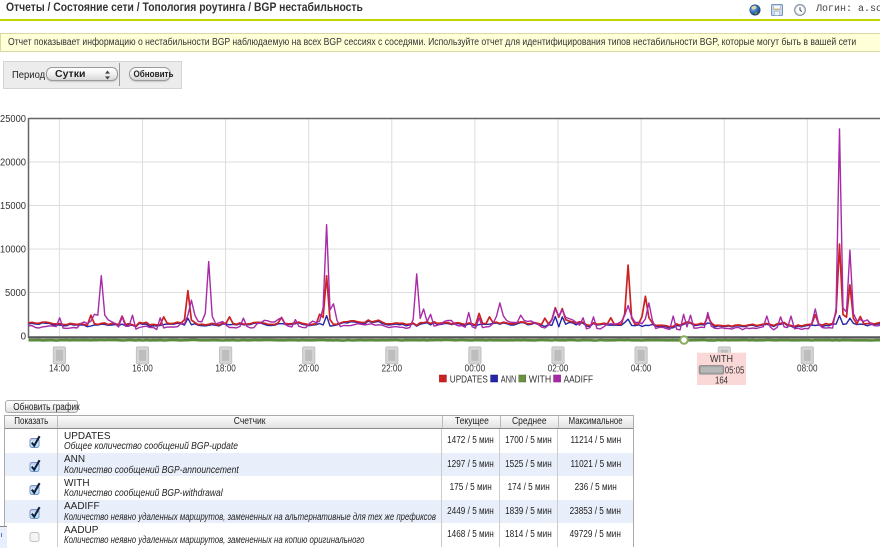 The image size is (880, 548). What do you see at coordinates (735, 370) in the screenshot?
I see `svg-text: 05:05` at bounding box center [735, 370].